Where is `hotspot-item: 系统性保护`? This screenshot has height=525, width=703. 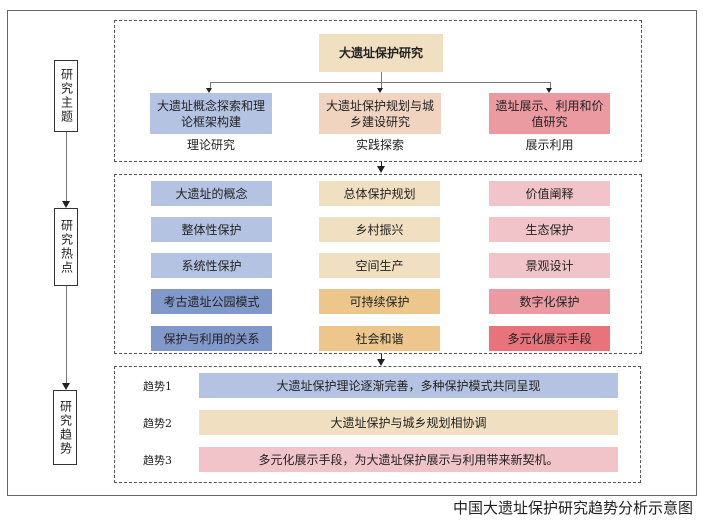
hotspot-item: 系统性保护 is located at coordinates (211, 265).